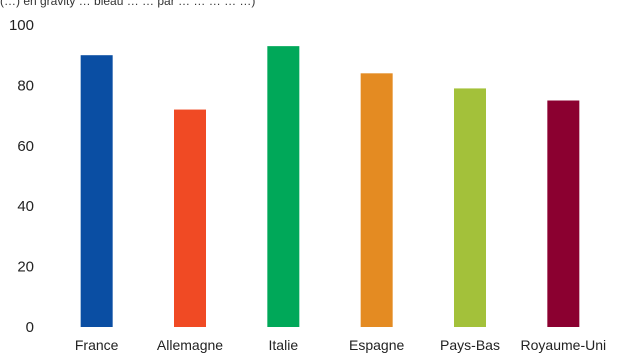  I want to click on x-tick-label: Royaume-Uni, so click(564, 345).